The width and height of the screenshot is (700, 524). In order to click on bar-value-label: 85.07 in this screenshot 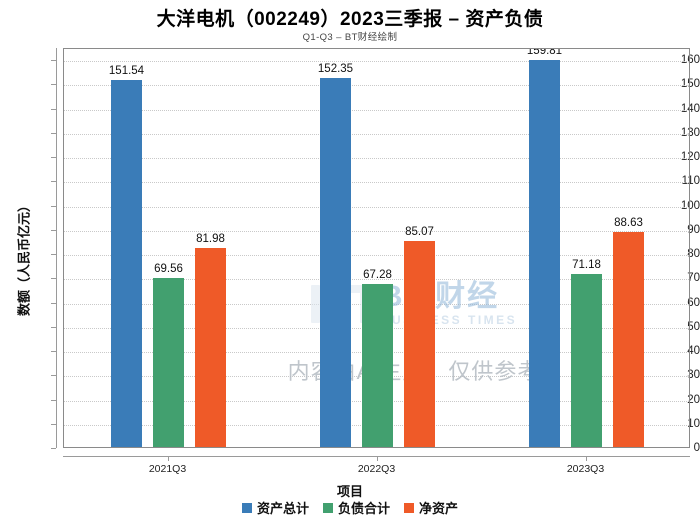, I will do `click(419, 231)`.